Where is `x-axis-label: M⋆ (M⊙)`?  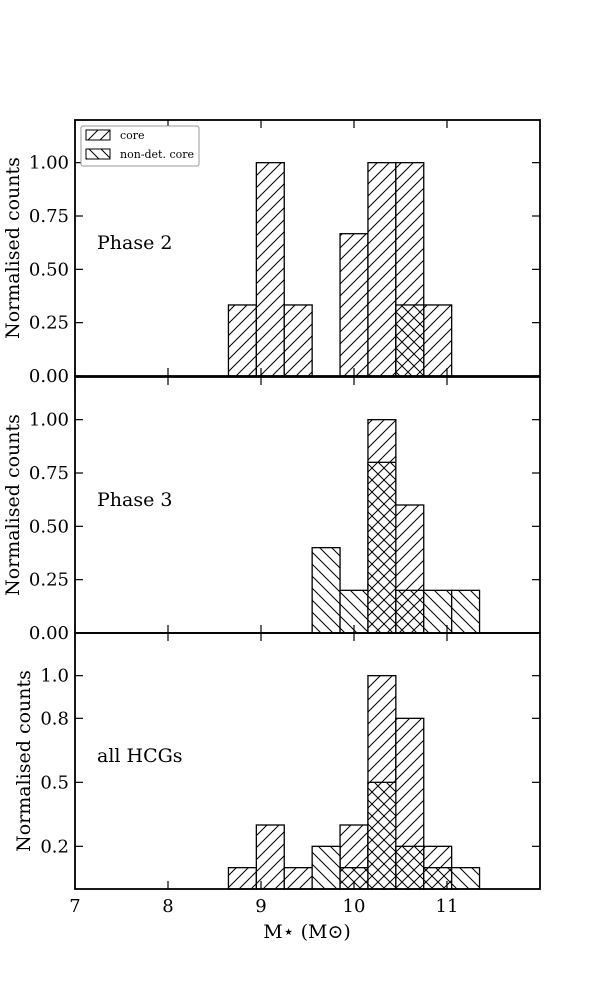
x-axis-label: M⋆ (M⊙) is located at coordinates (307, 932).